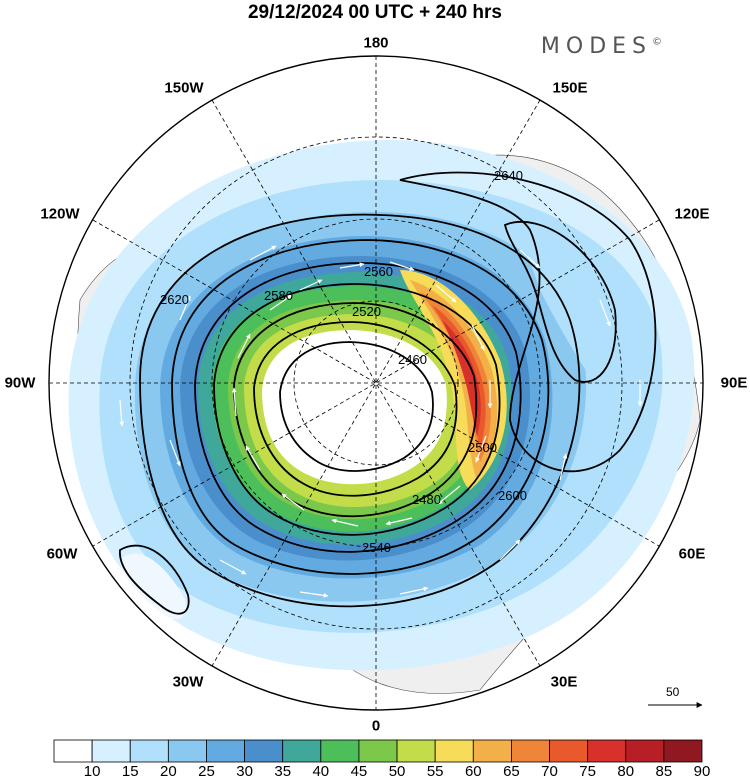  Describe the element at coordinates (20, 383) in the screenshot. I see `lon-label-90w: 90W` at that location.